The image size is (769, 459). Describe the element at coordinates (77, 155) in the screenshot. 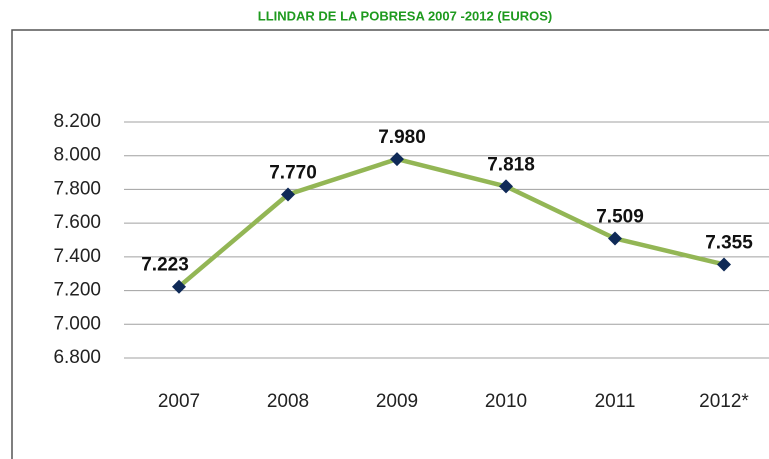

I see `y-tick-label: 8.000` at that location.